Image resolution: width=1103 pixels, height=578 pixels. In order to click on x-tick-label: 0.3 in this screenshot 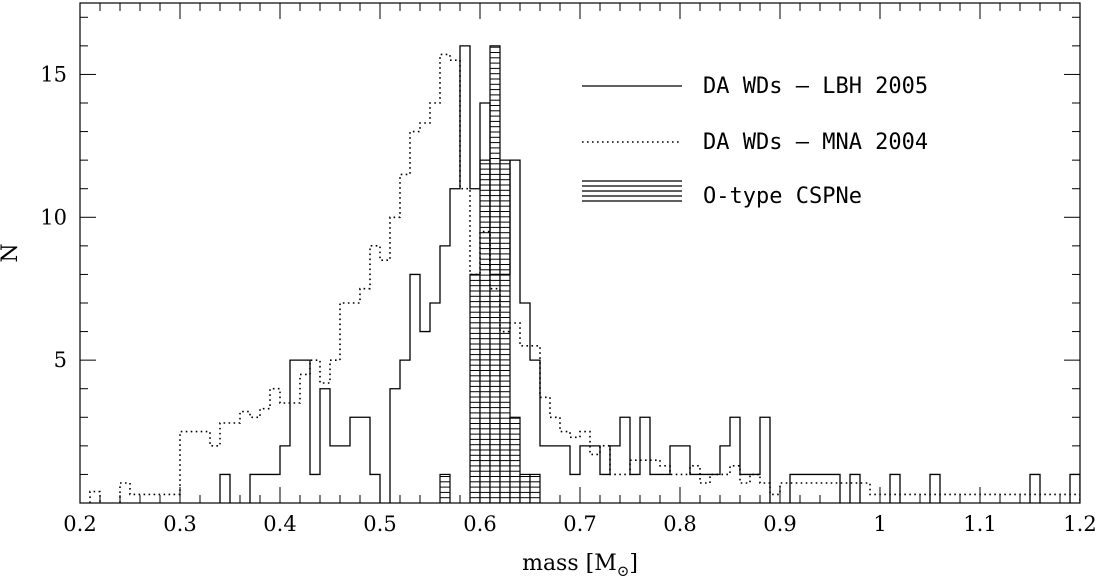, I will do `click(179, 524)`.